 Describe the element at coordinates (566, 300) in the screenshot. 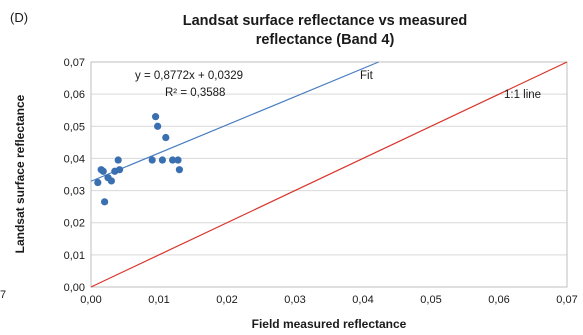

I see `x-tick-label: 0,07` at that location.